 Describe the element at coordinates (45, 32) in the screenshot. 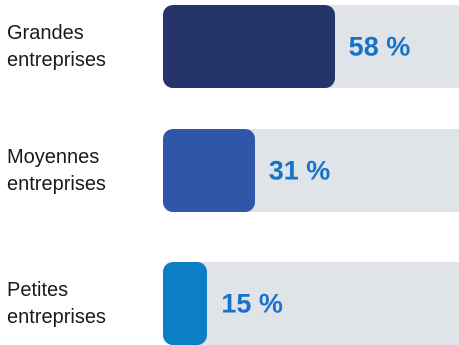

I see `category-label-line: Grandes` at that location.